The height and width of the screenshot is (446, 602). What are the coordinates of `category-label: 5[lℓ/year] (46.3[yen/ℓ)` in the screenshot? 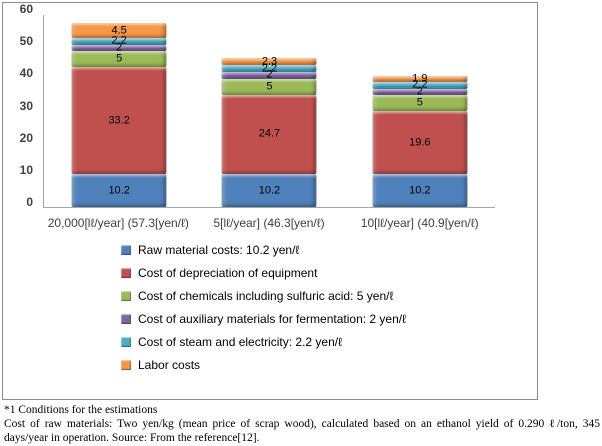 It's located at (269, 223).